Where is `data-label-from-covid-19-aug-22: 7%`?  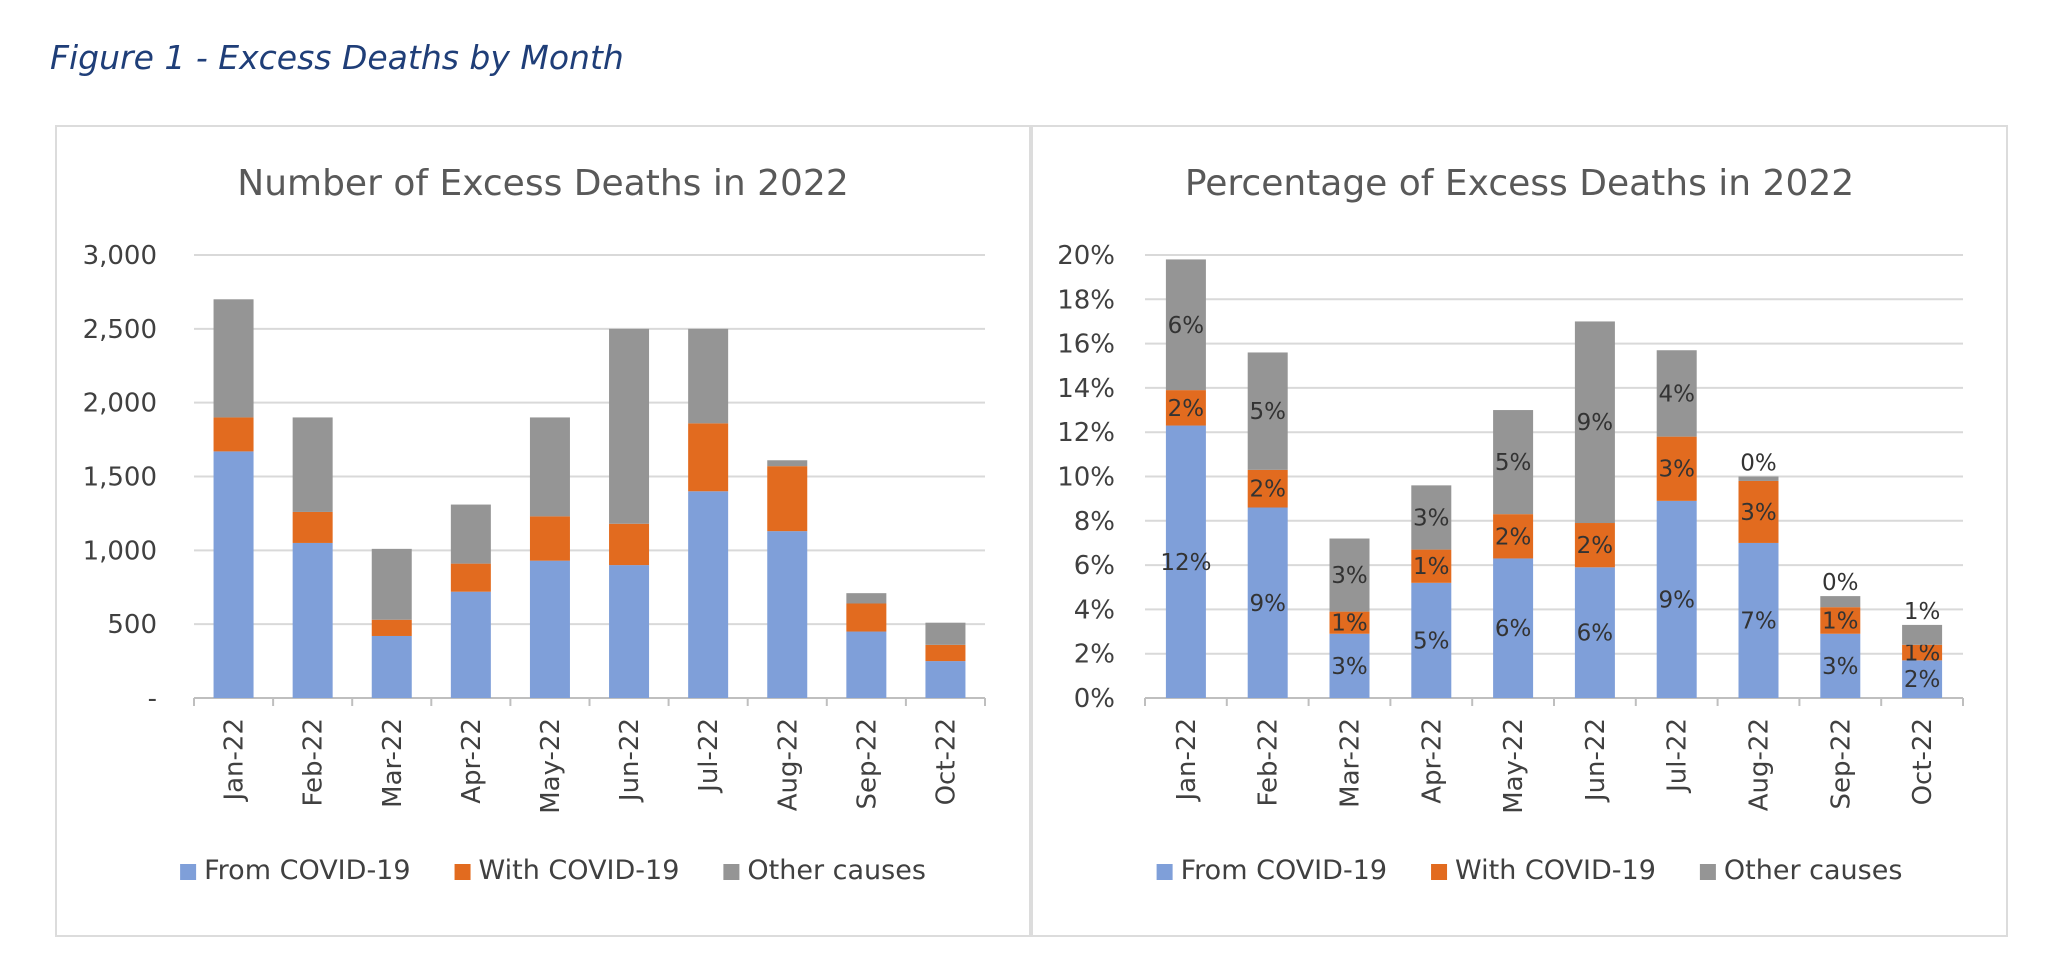
data-label-from-covid-19-aug-22: 7% is located at coordinates (1758, 621).